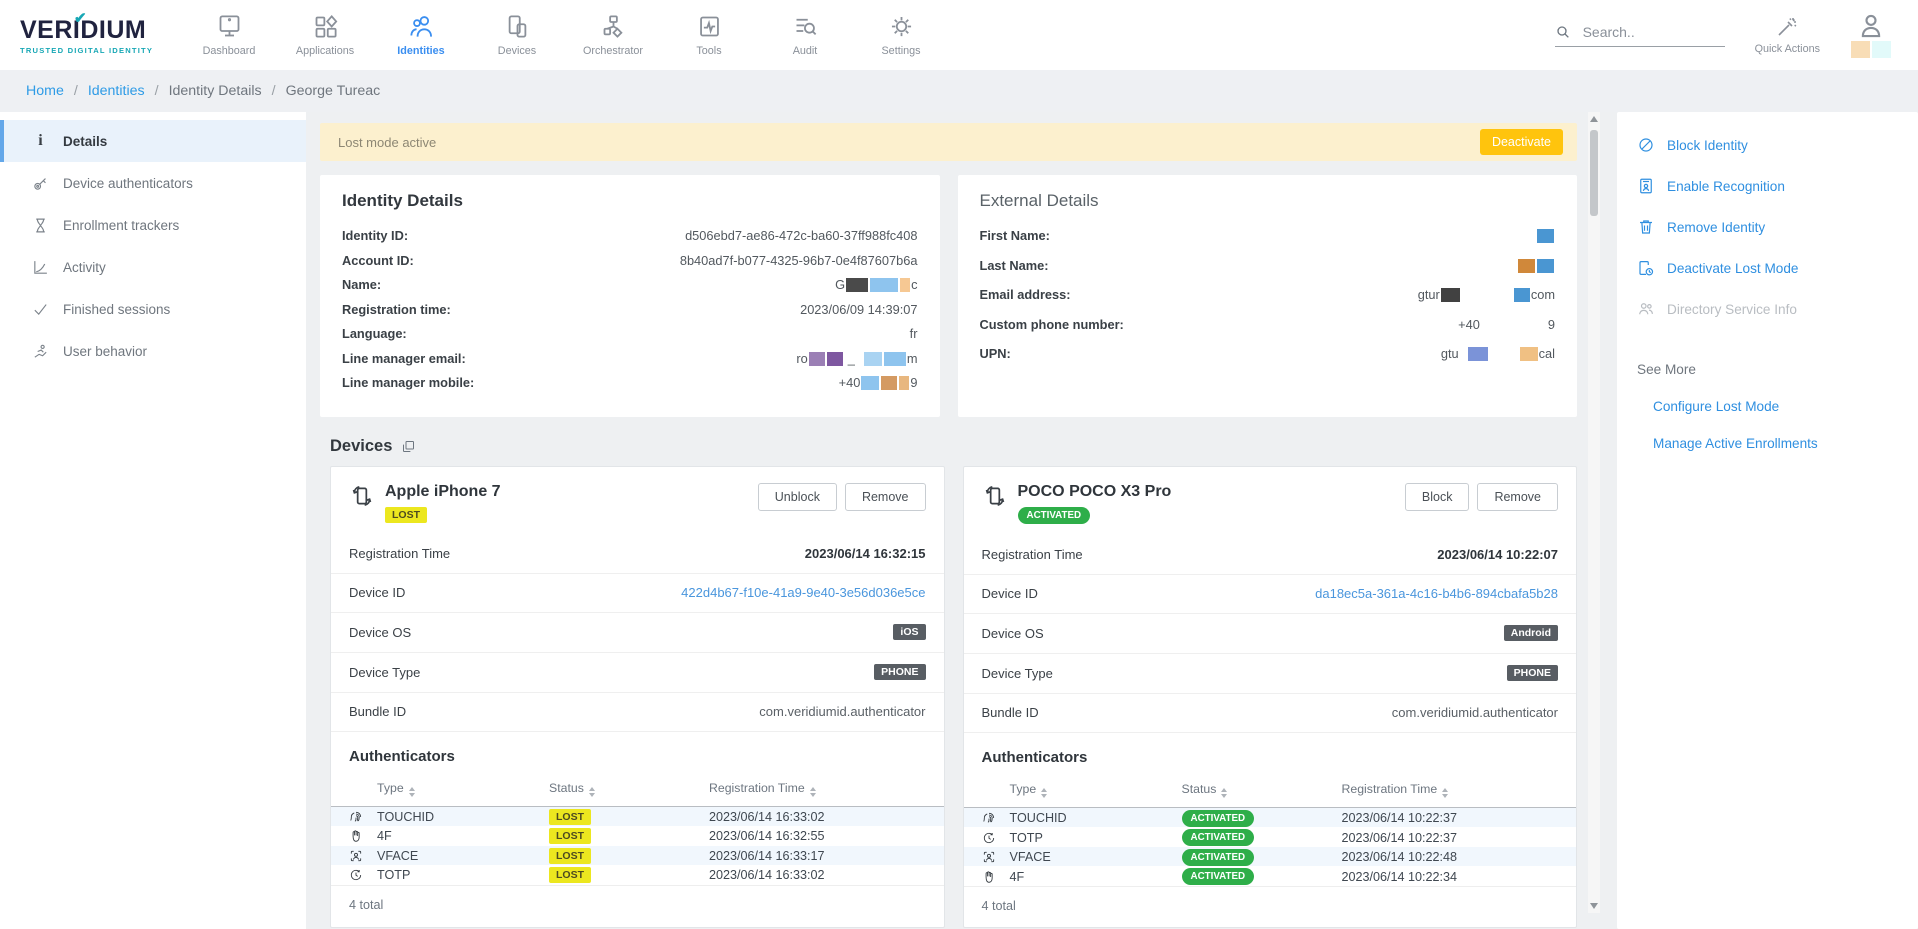 The width and height of the screenshot is (1918, 929). I want to click on device-registration-time-row: Registration Time 2023/06/14 16:32:15, so click(637, 554).